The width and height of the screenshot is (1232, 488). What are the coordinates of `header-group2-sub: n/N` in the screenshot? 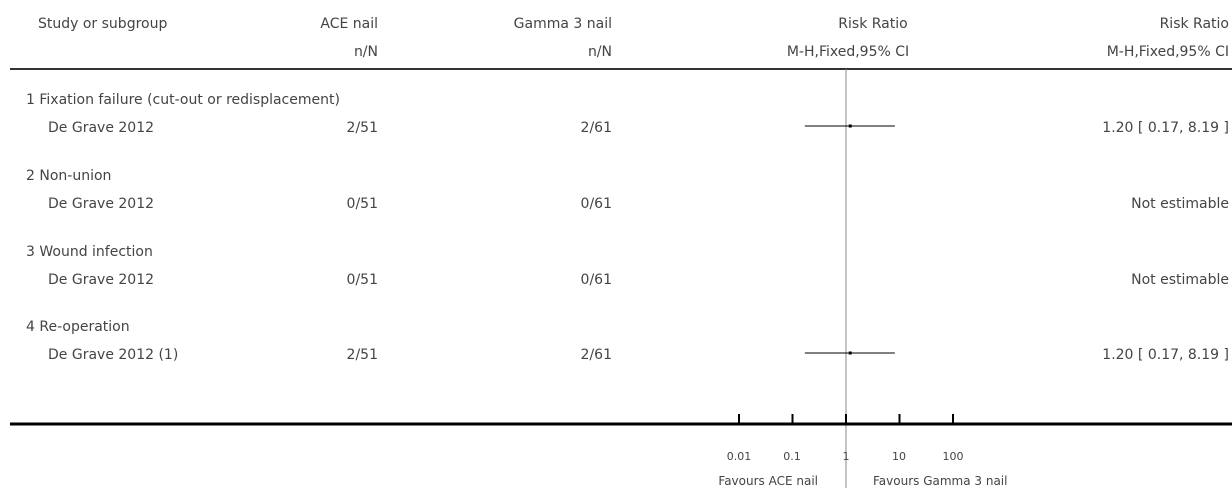 It's located at (600, 52).